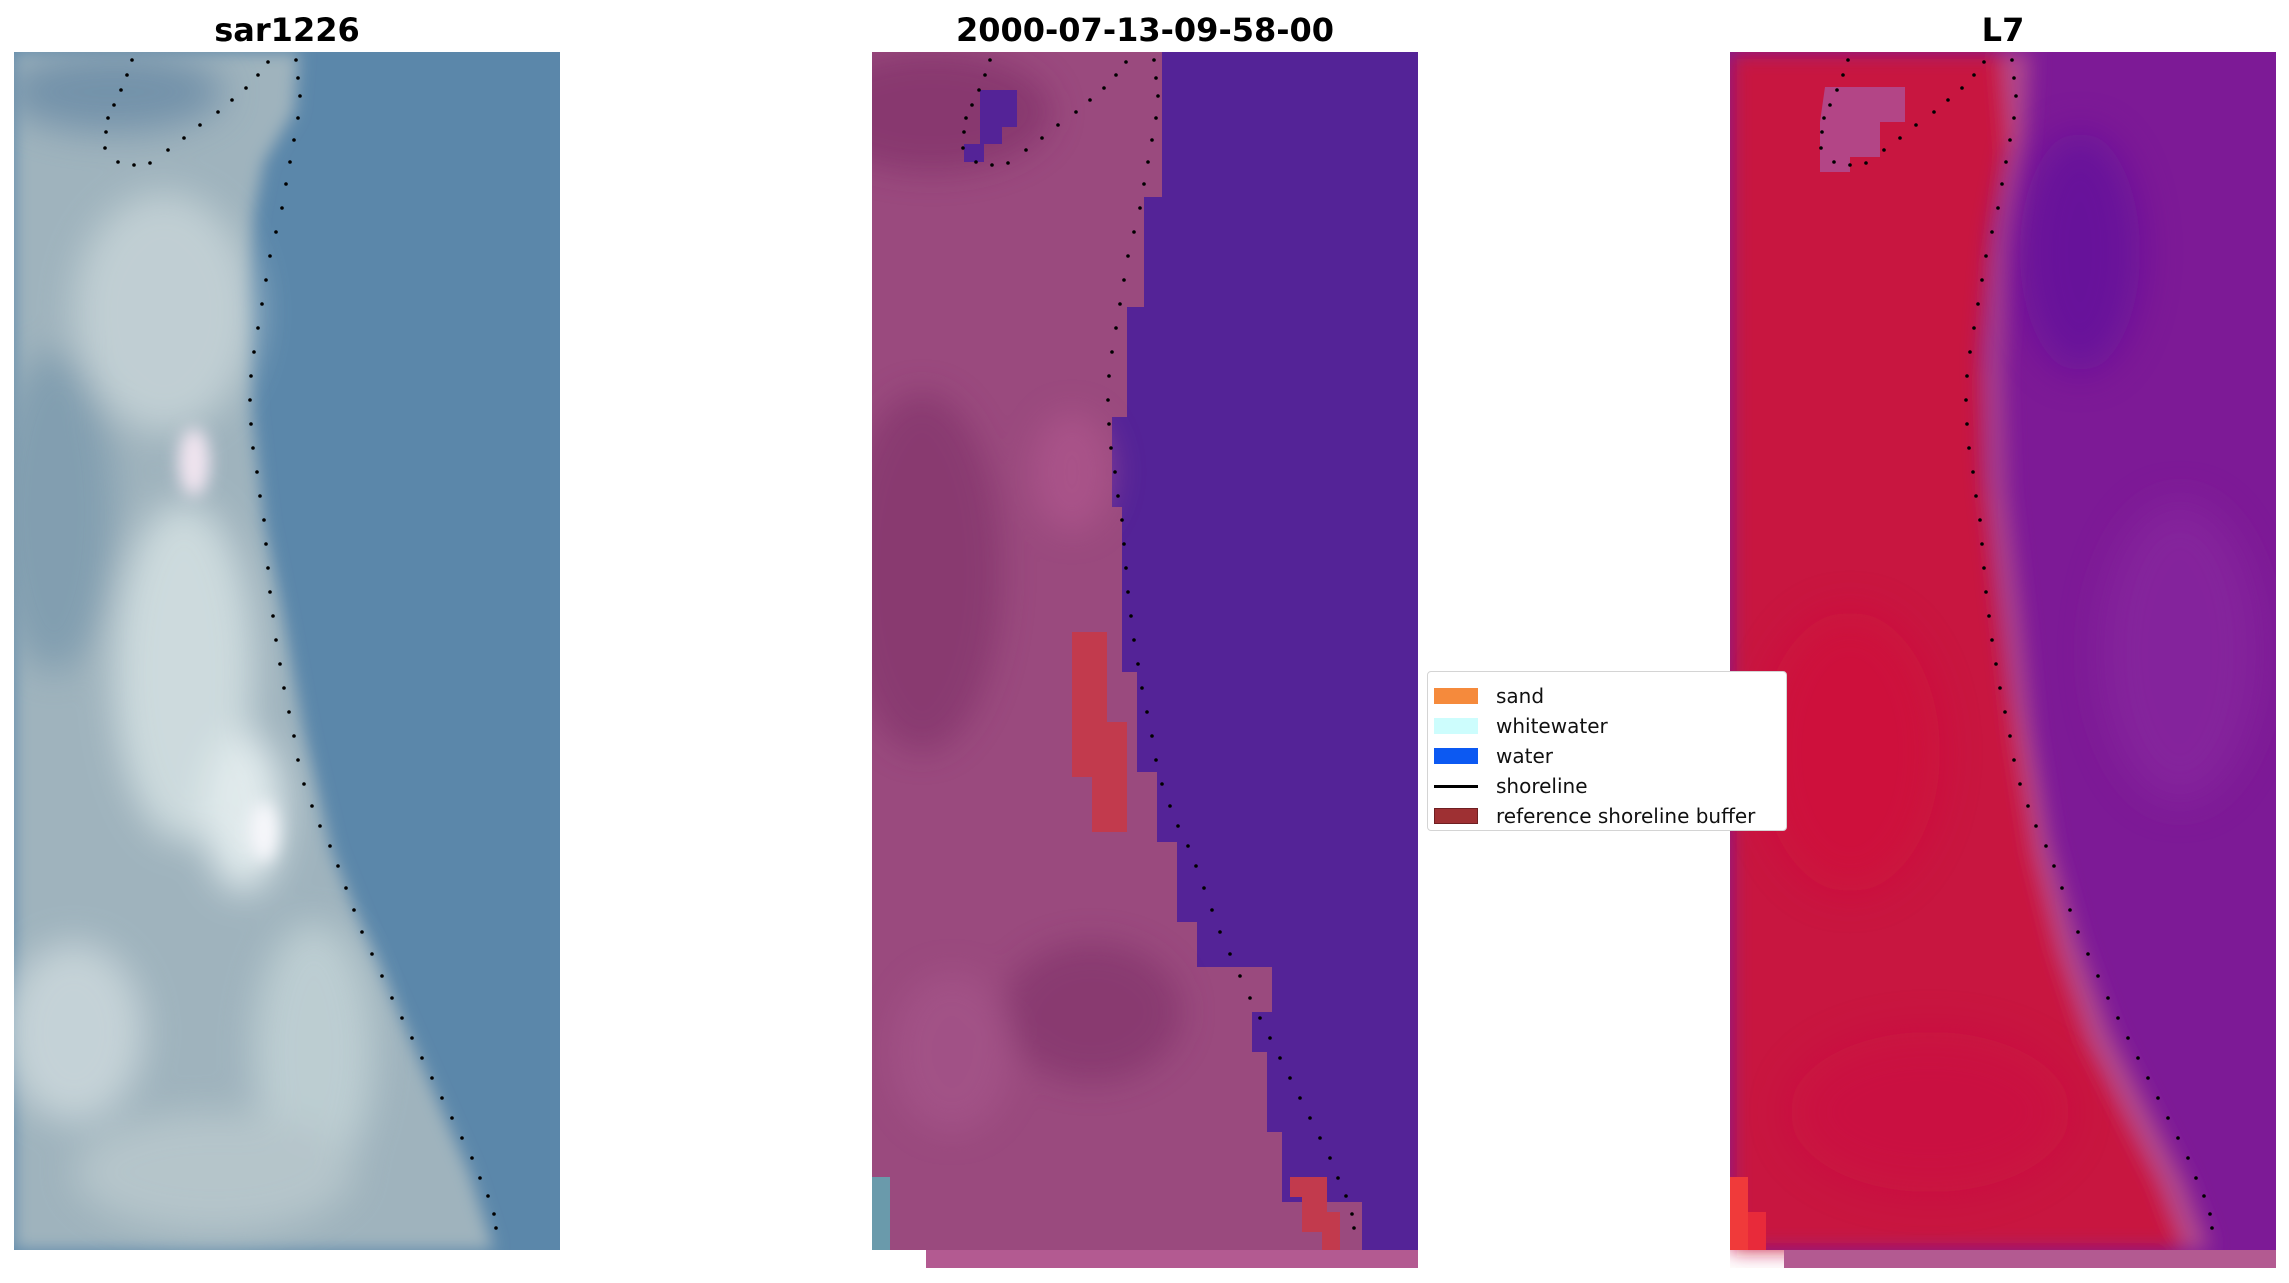 The height and width of the screenshot is (1283, 2289). What do you see at coordinates (287, 30) in the screenshot?
I see `panel-title-rgb: sar1226` at bounding box center [287, 30].